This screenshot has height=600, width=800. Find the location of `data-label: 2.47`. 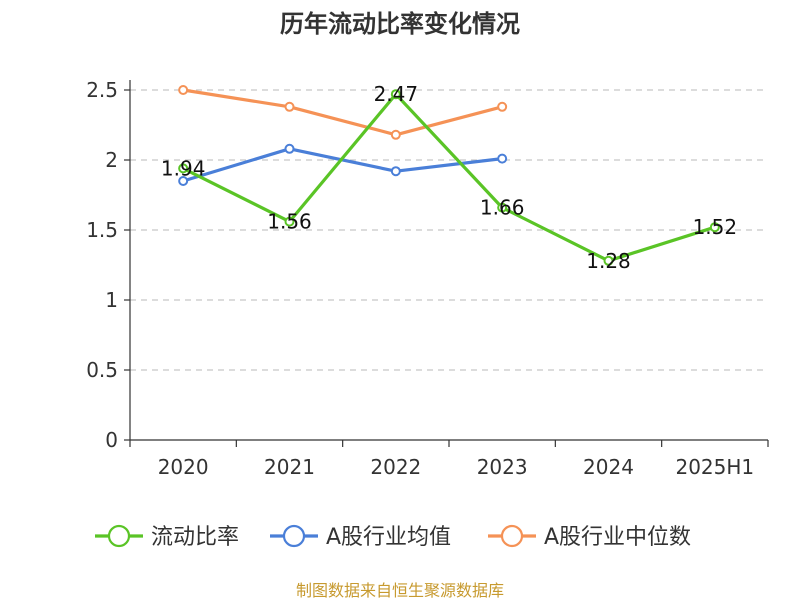

data-label: 2.47 is located at coordinates (396, 94).